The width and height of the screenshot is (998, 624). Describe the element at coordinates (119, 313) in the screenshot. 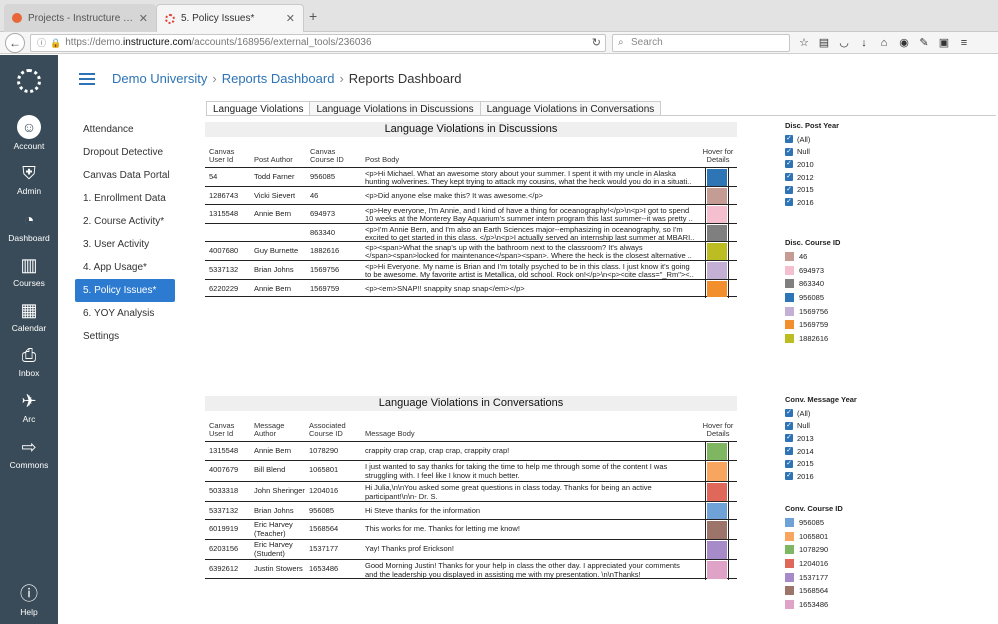

I see `nav-item-yoy-analysis: 6. YOY Analysis` at that location.